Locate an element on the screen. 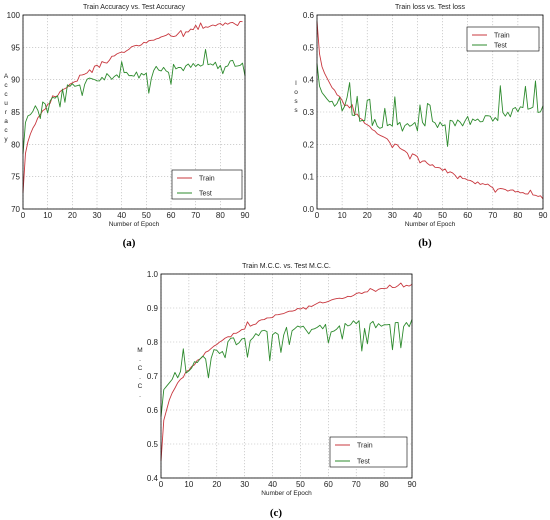 Image resolution: width=550 pixels, height=520 pixels. y-tick-label: 80 is located at coordinates (15, 144).